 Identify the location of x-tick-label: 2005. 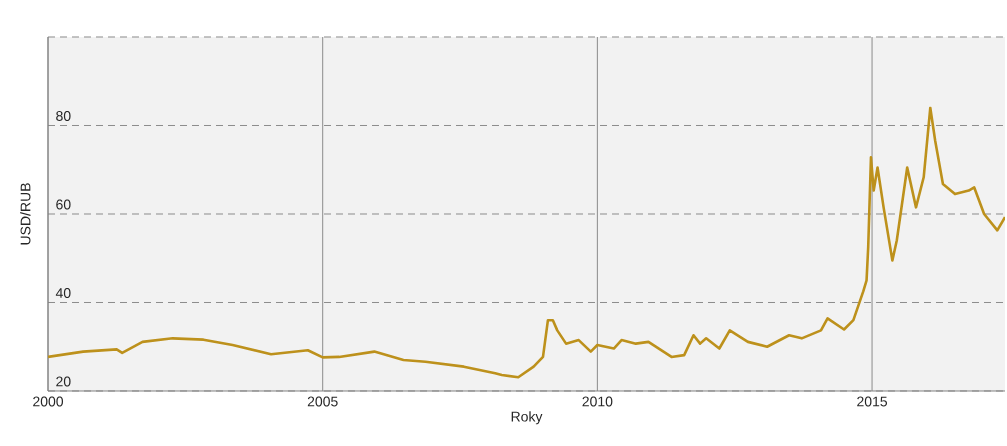
(322, 401).